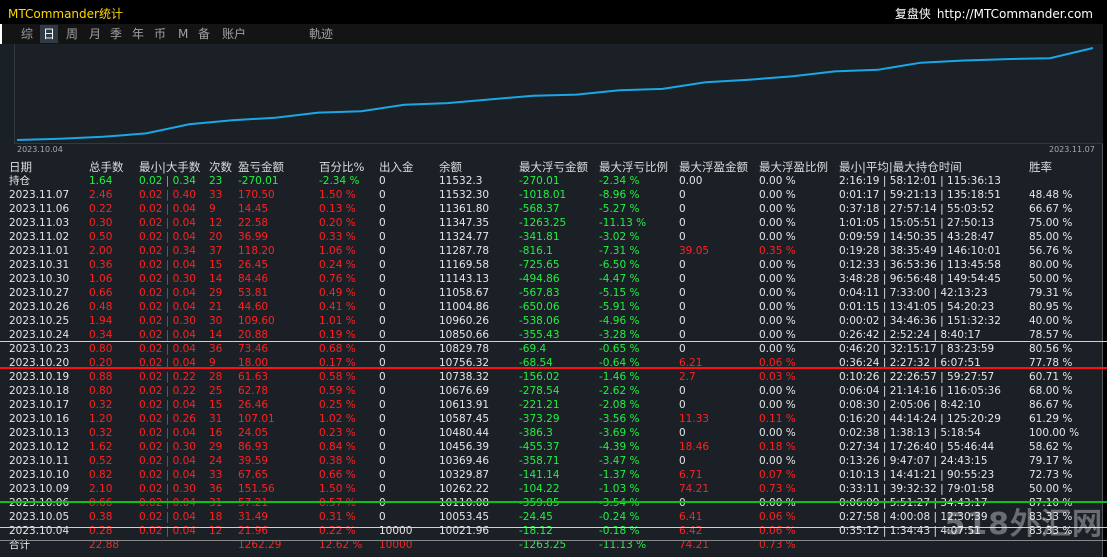 This screenshot has width=1107, height=557. Describe the element at coordinates (253, 363) in the screenshot. I see `table-cell: 18.00` at that location.